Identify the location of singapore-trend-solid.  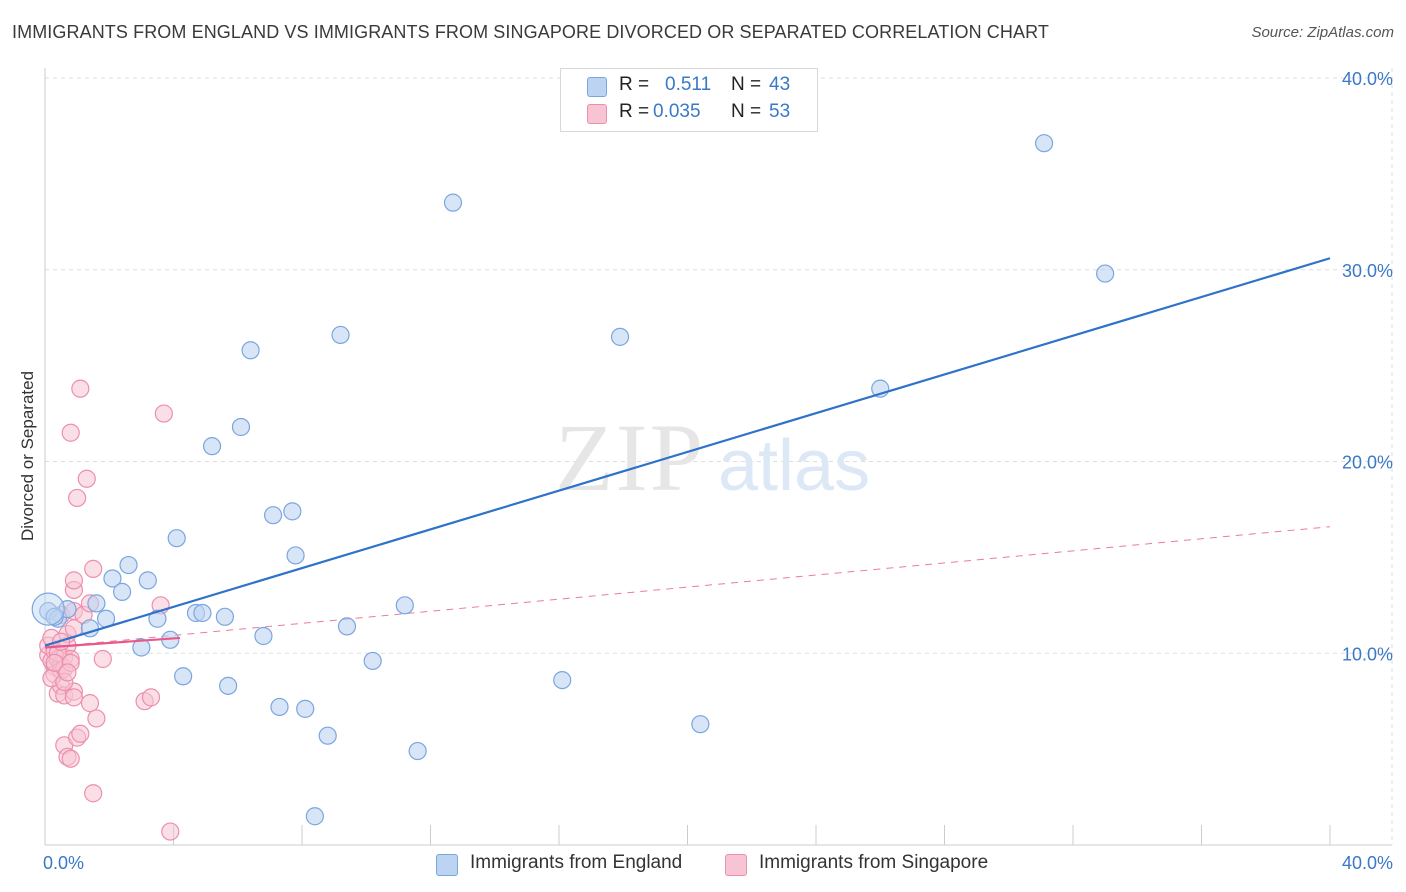
(112, 642).